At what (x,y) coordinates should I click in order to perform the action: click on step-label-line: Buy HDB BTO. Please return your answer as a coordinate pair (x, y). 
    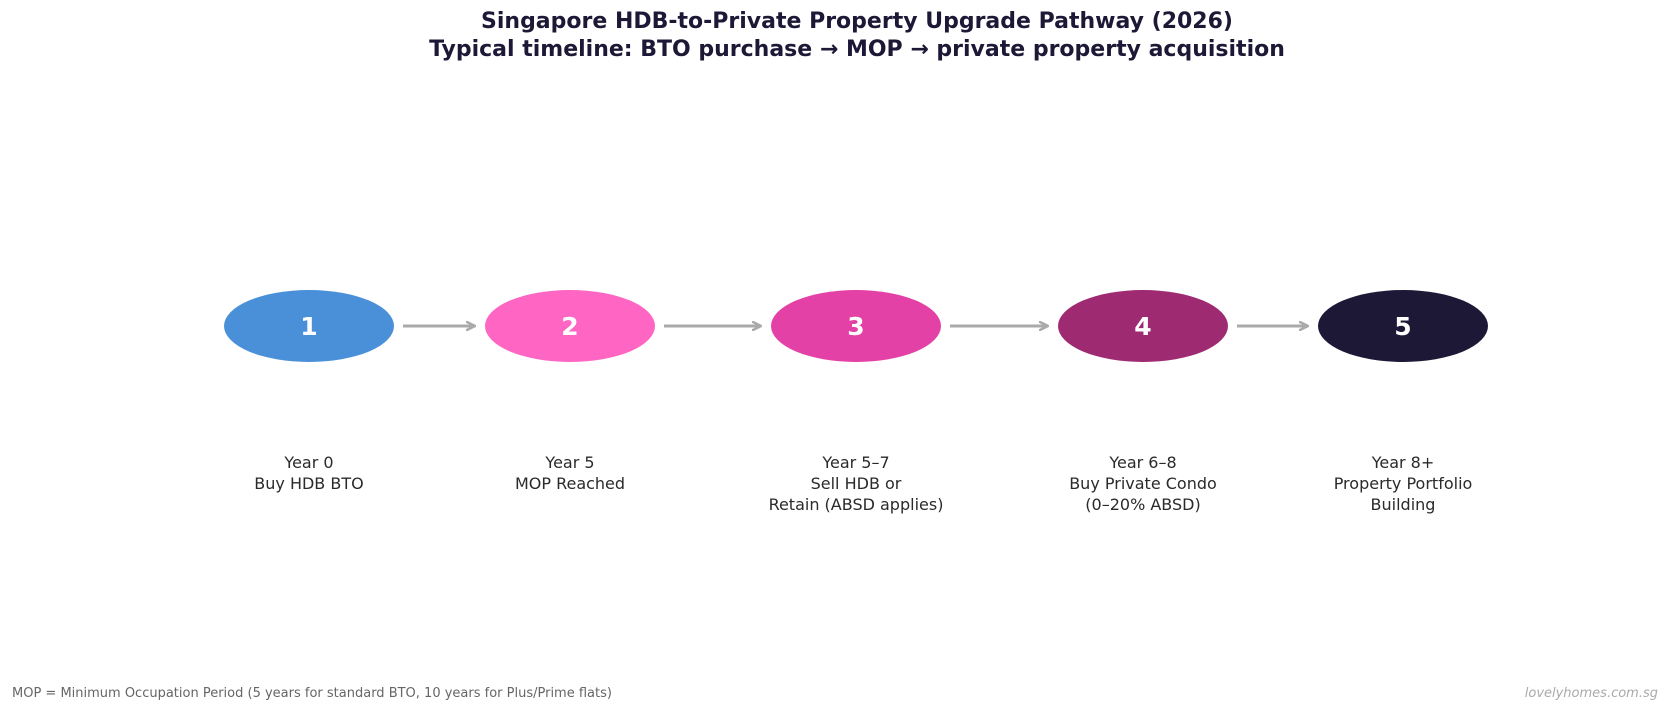
    Looking at the image, I should click on (309, 483).